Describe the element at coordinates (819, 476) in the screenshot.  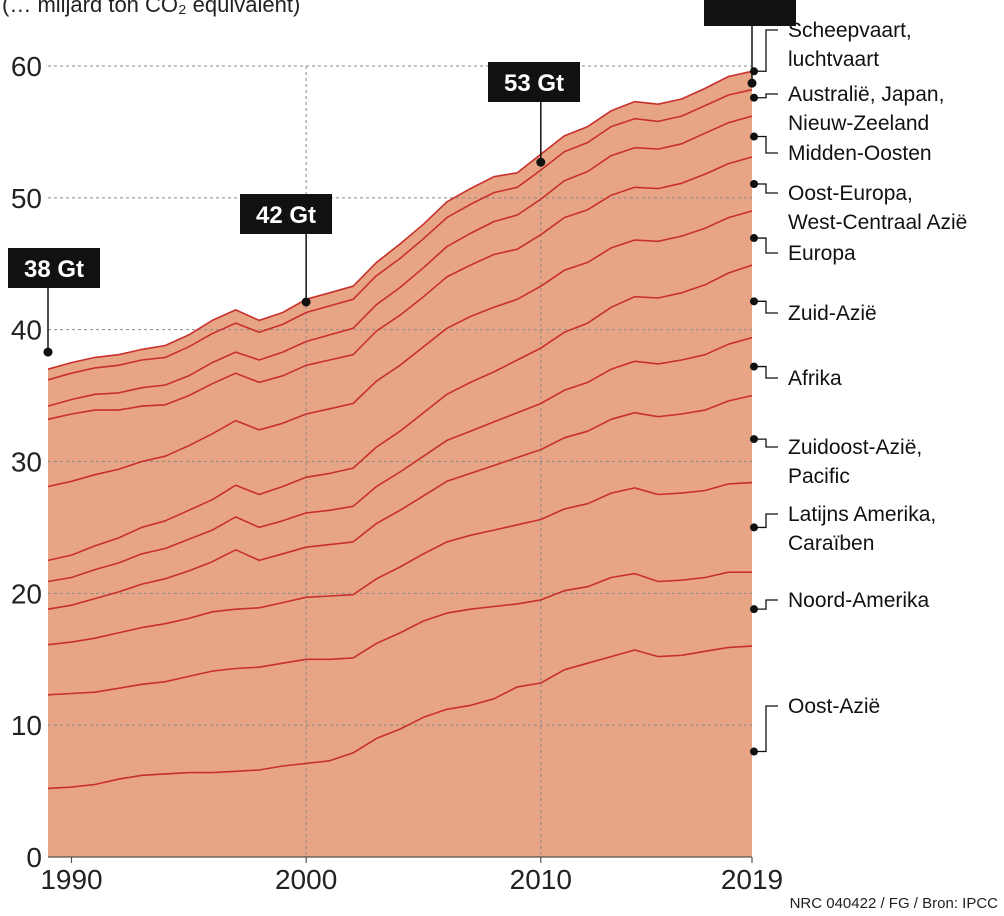
I see `label-line: Pacific` at that location.